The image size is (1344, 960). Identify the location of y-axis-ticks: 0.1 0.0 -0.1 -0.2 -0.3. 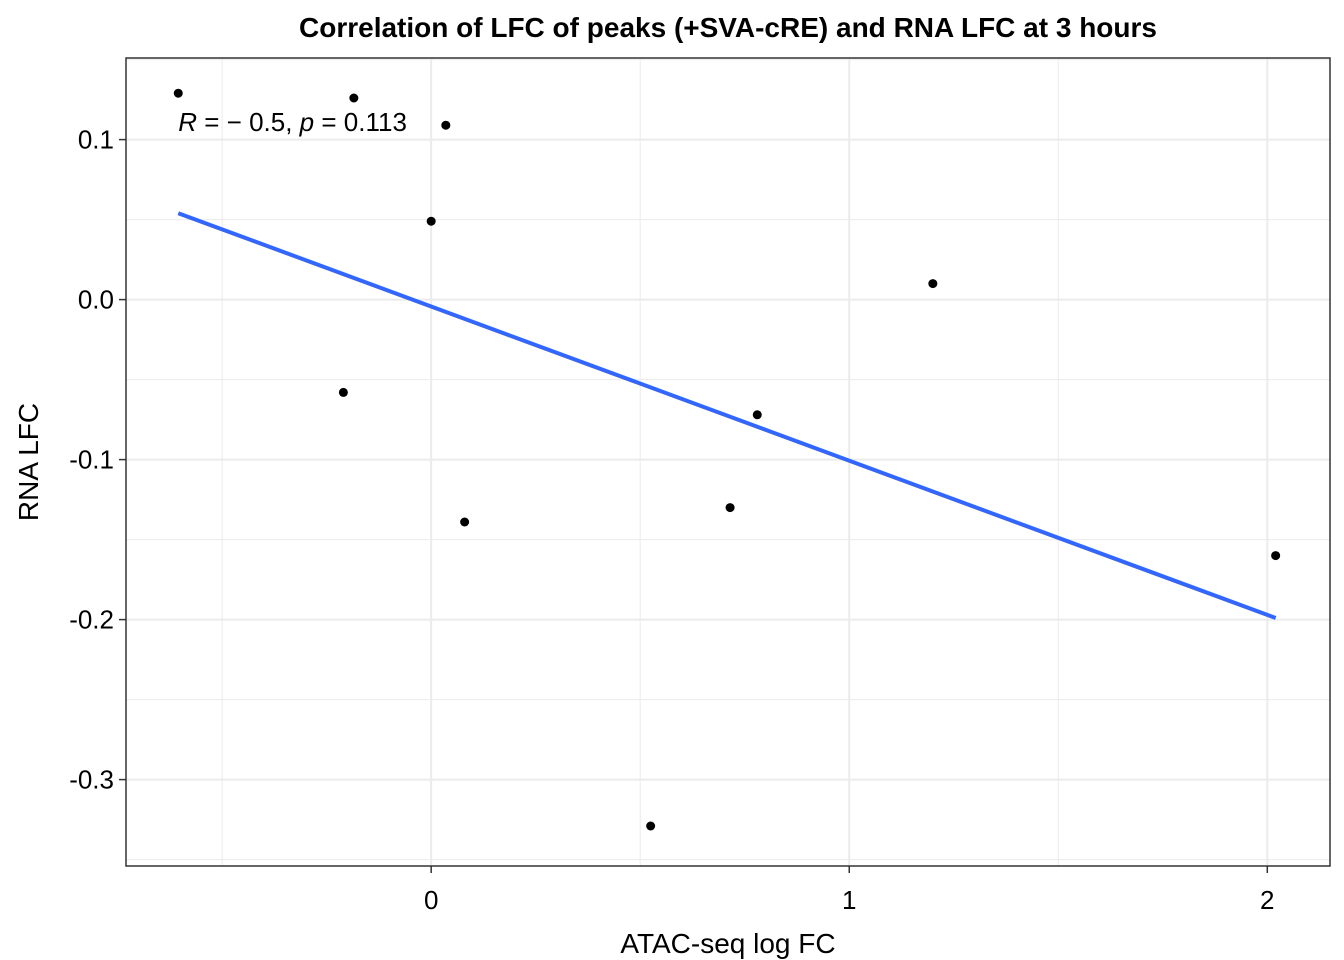
(97, 460).